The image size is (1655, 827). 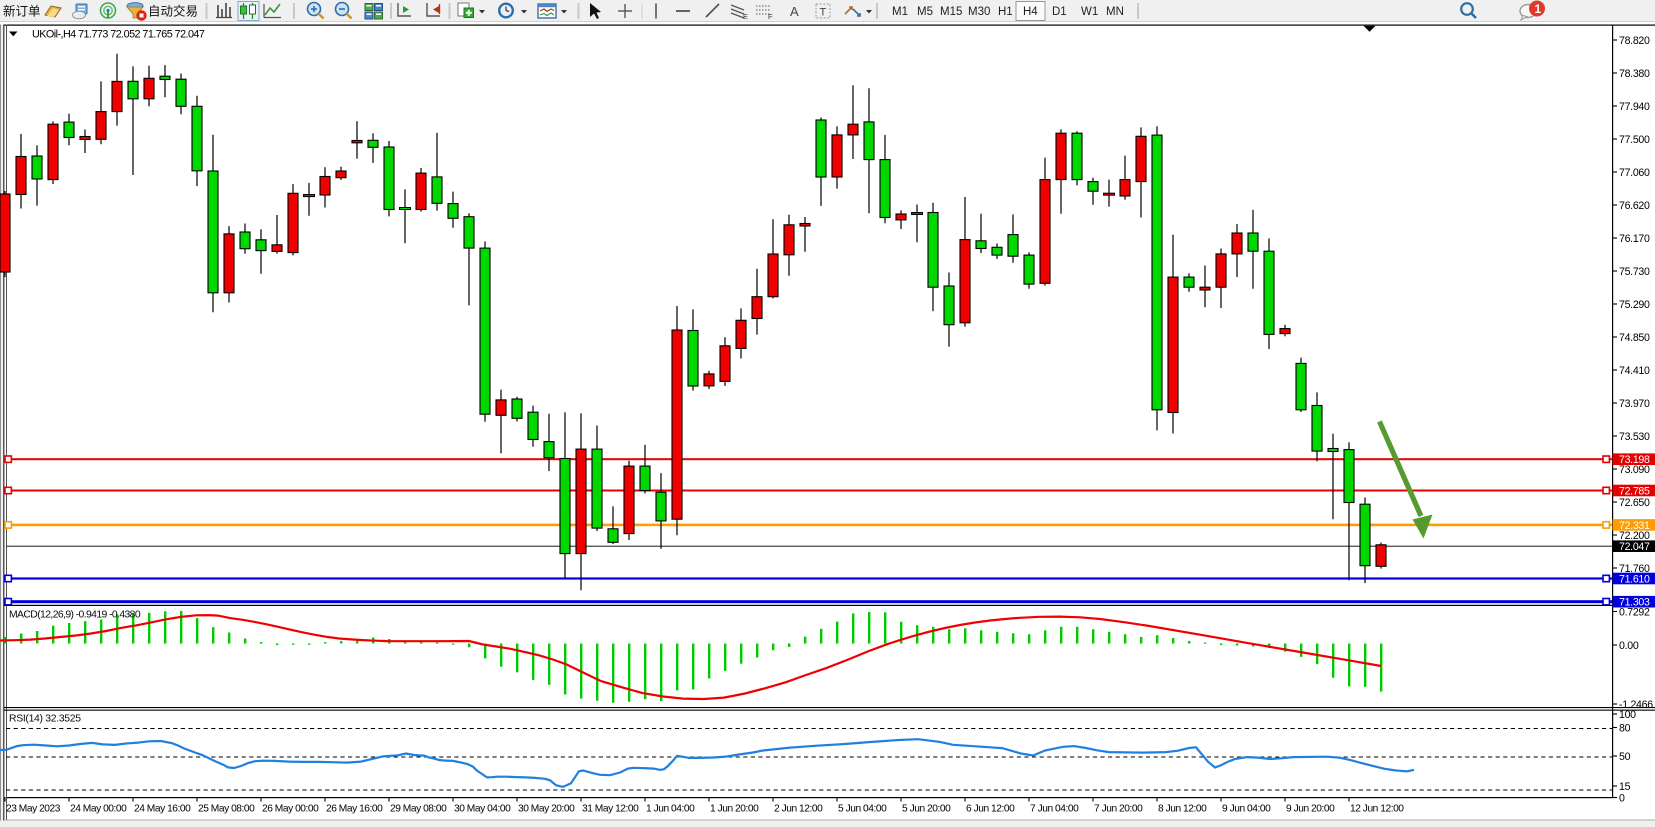 I want to click on svg-text: 77.500, so click(x=1634, y=140).